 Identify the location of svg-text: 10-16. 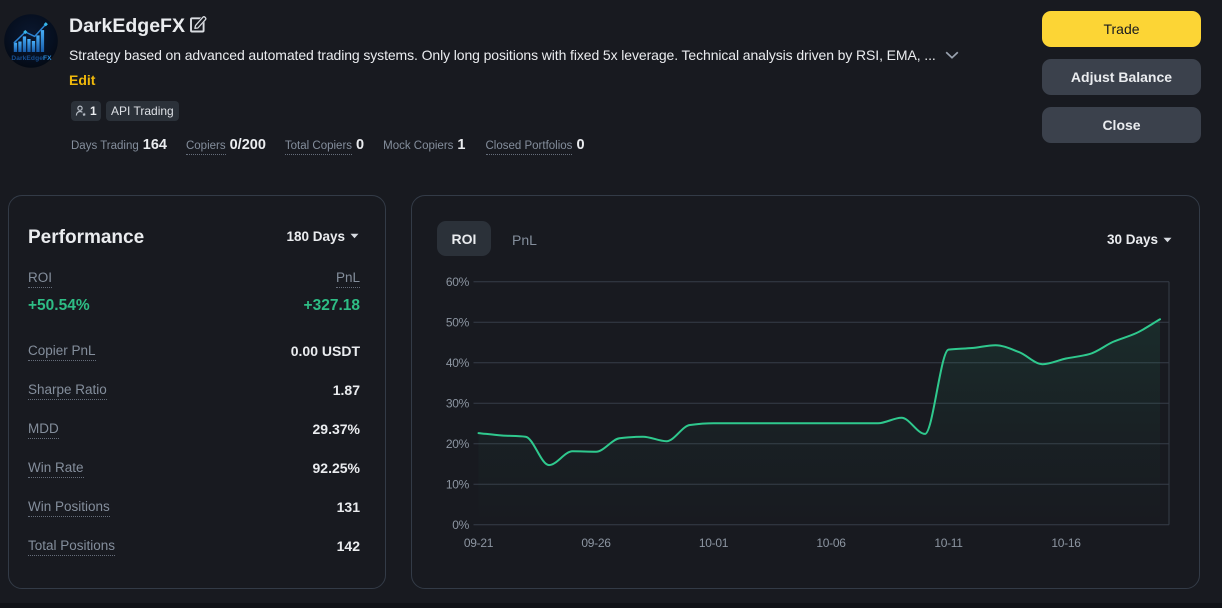
(1066, 543).